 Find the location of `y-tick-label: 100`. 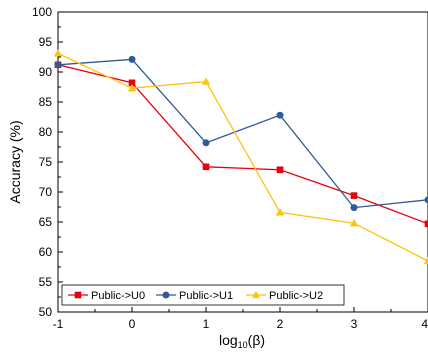

y-tick-label: 100 is located at coordinates (42, 12).